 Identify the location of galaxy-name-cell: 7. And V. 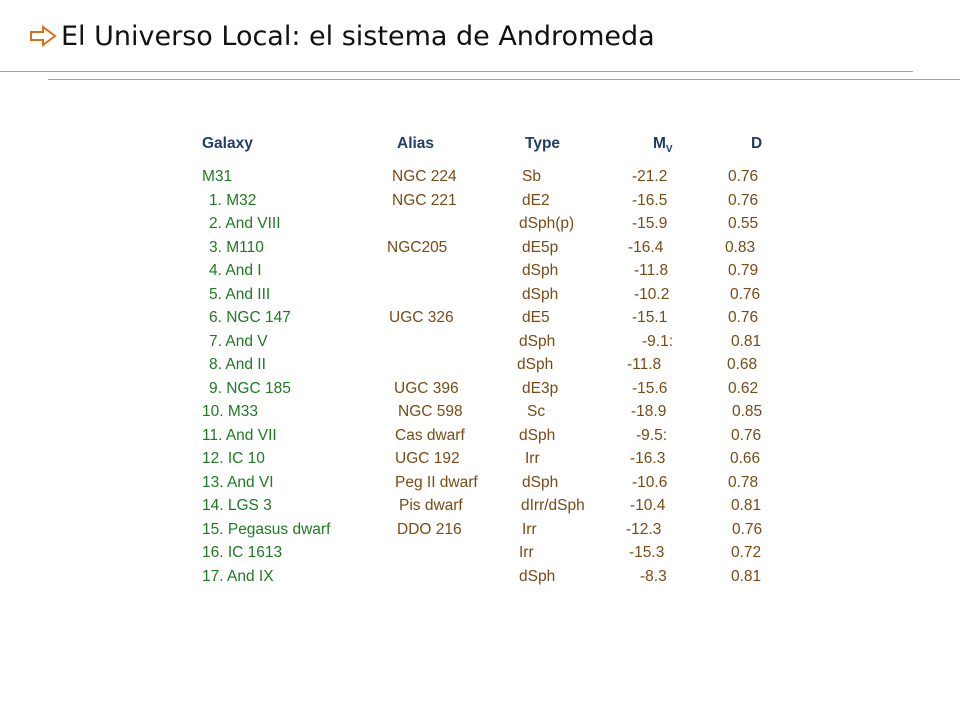
(238, 341).